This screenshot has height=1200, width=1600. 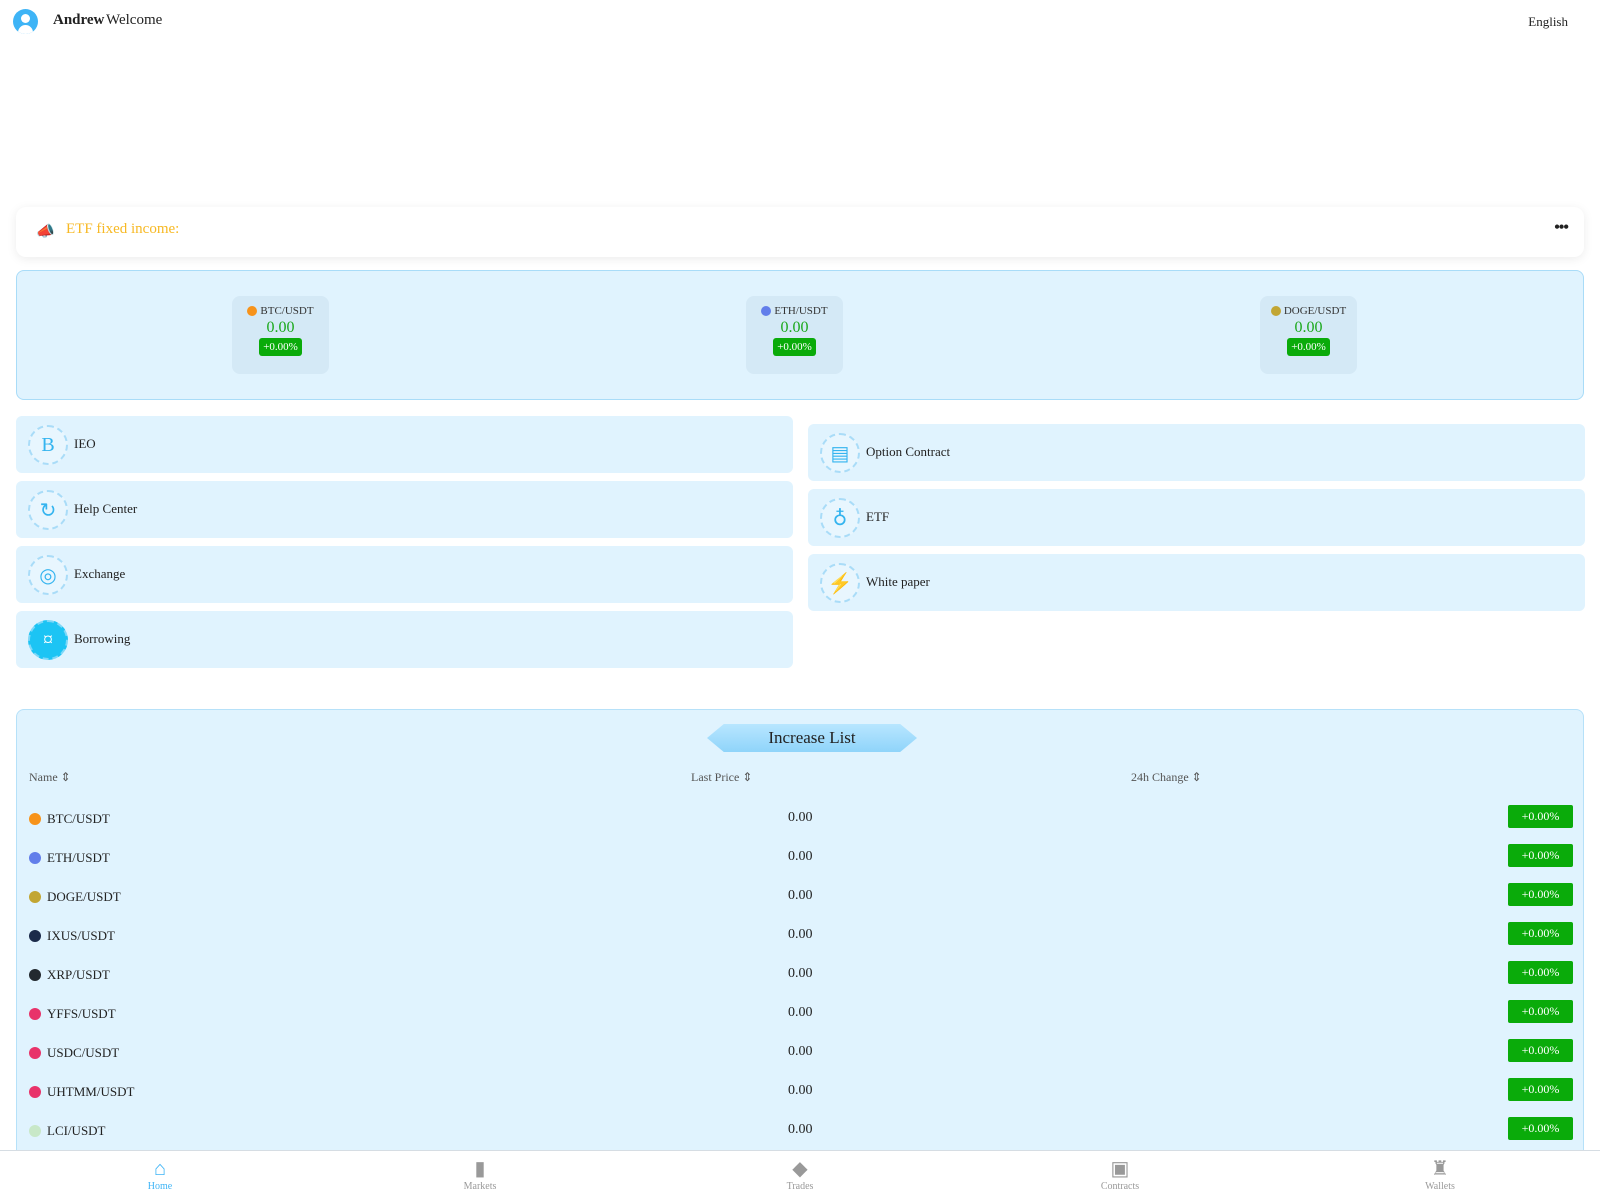 What do you see at coordinates (1561, 227) in the screenshot?
I see `more-button: •••` at bounding box center [1561, 227].